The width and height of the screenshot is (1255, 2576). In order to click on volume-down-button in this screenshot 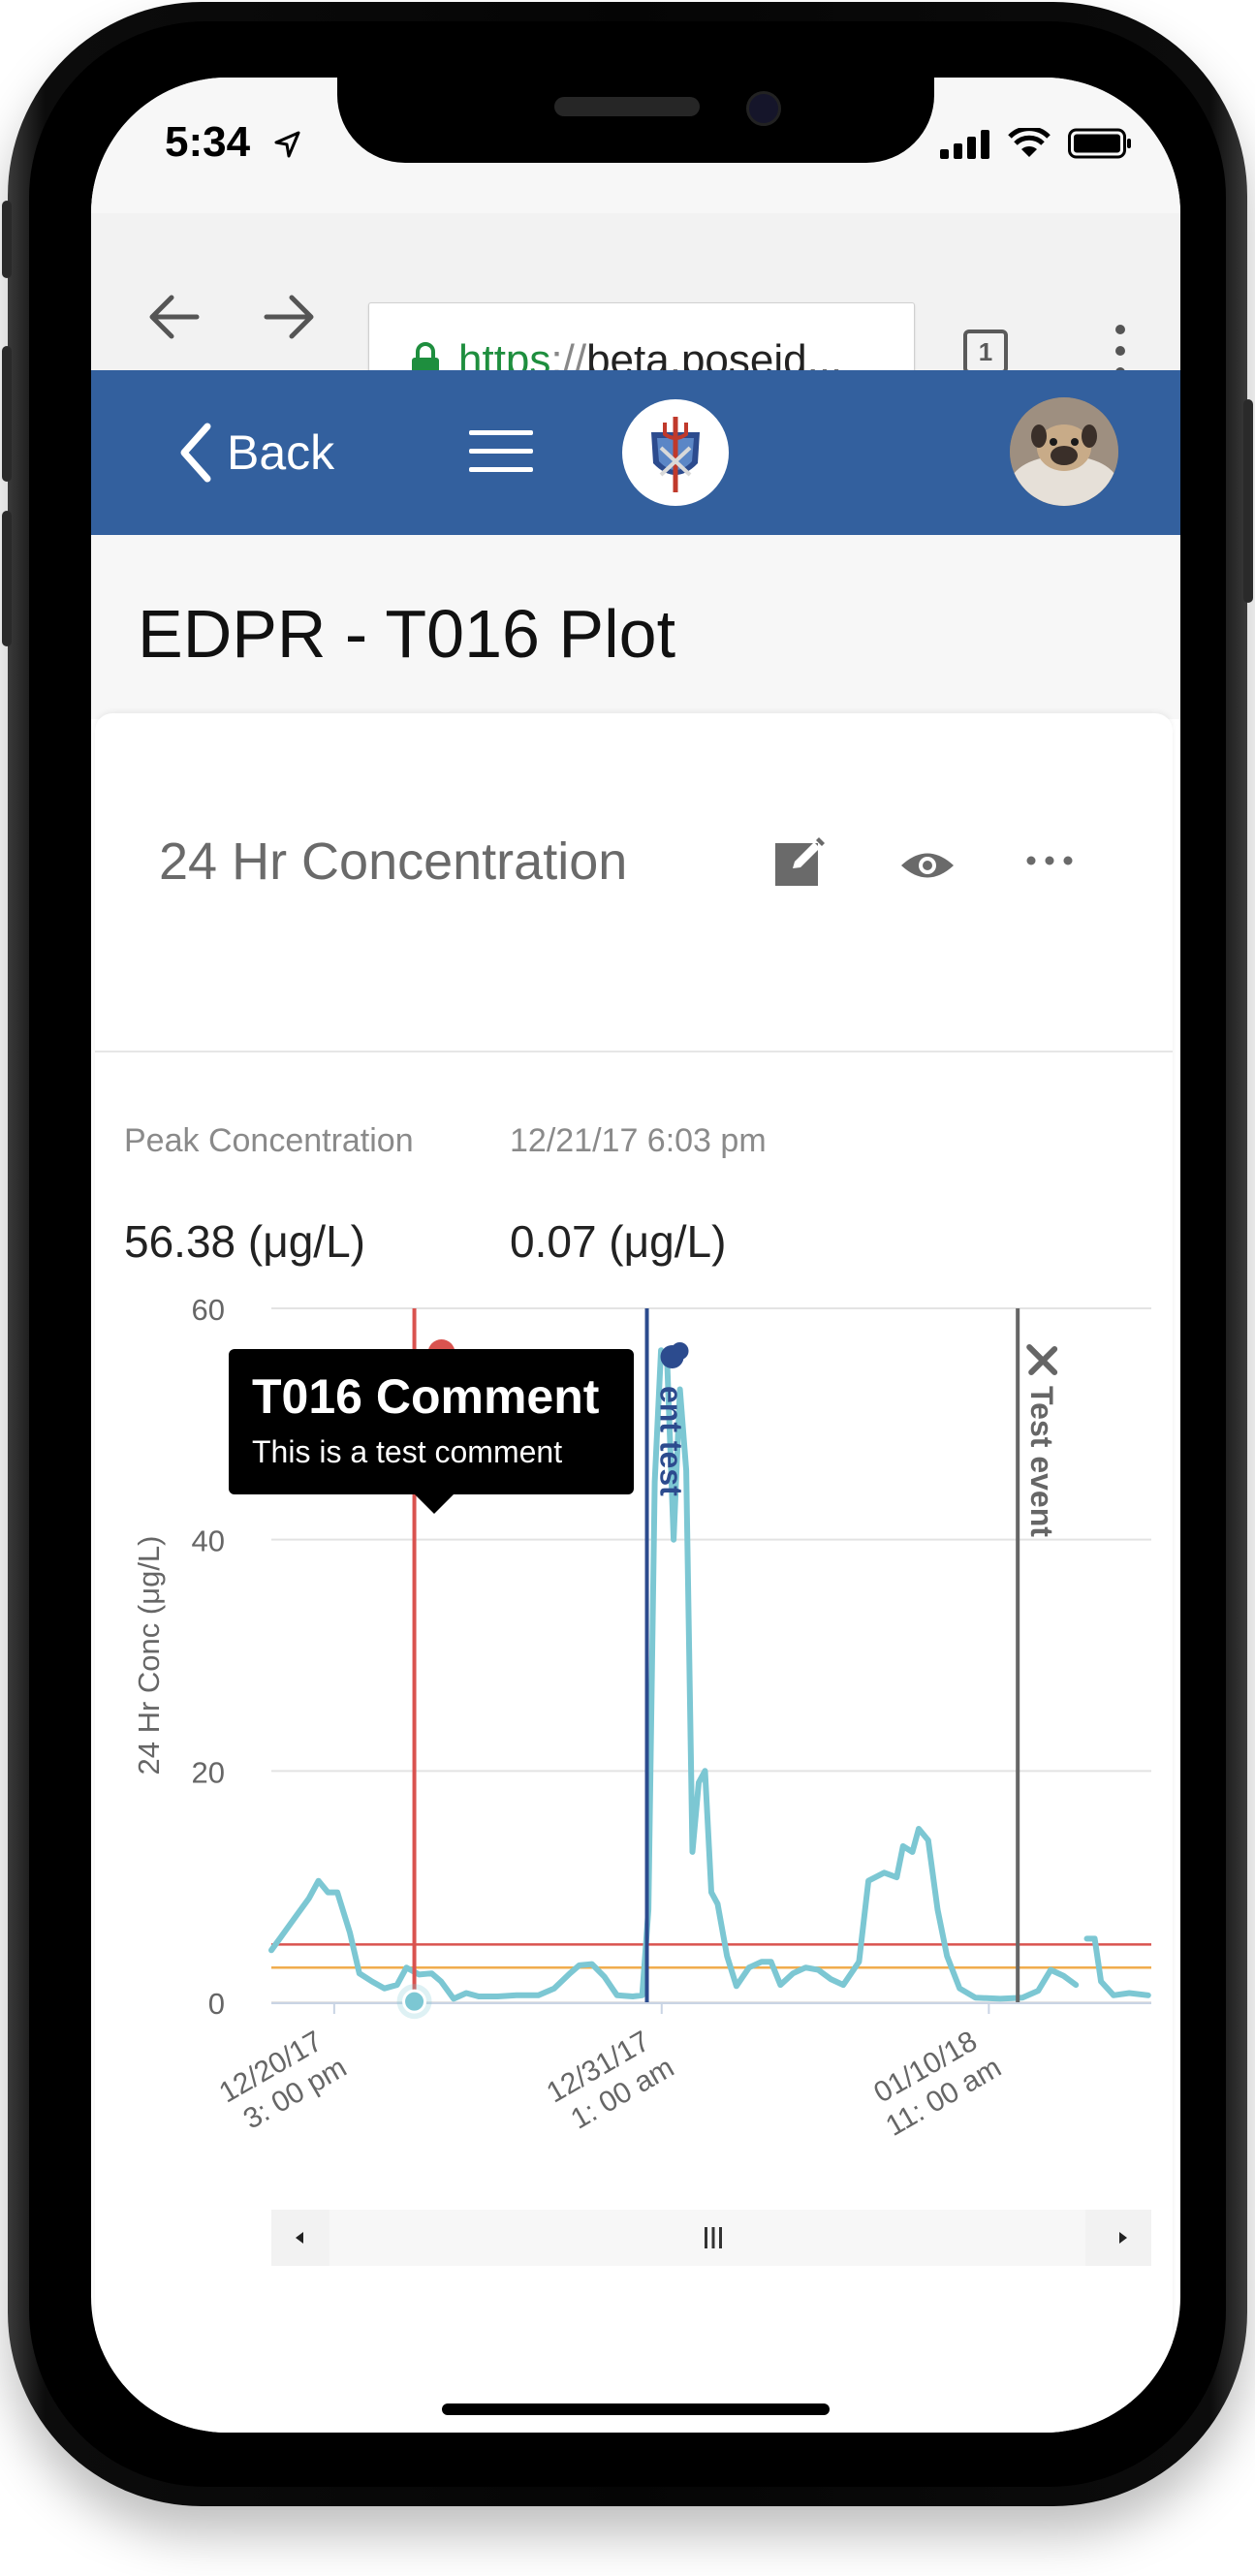, I will do `click(7, 578)`.